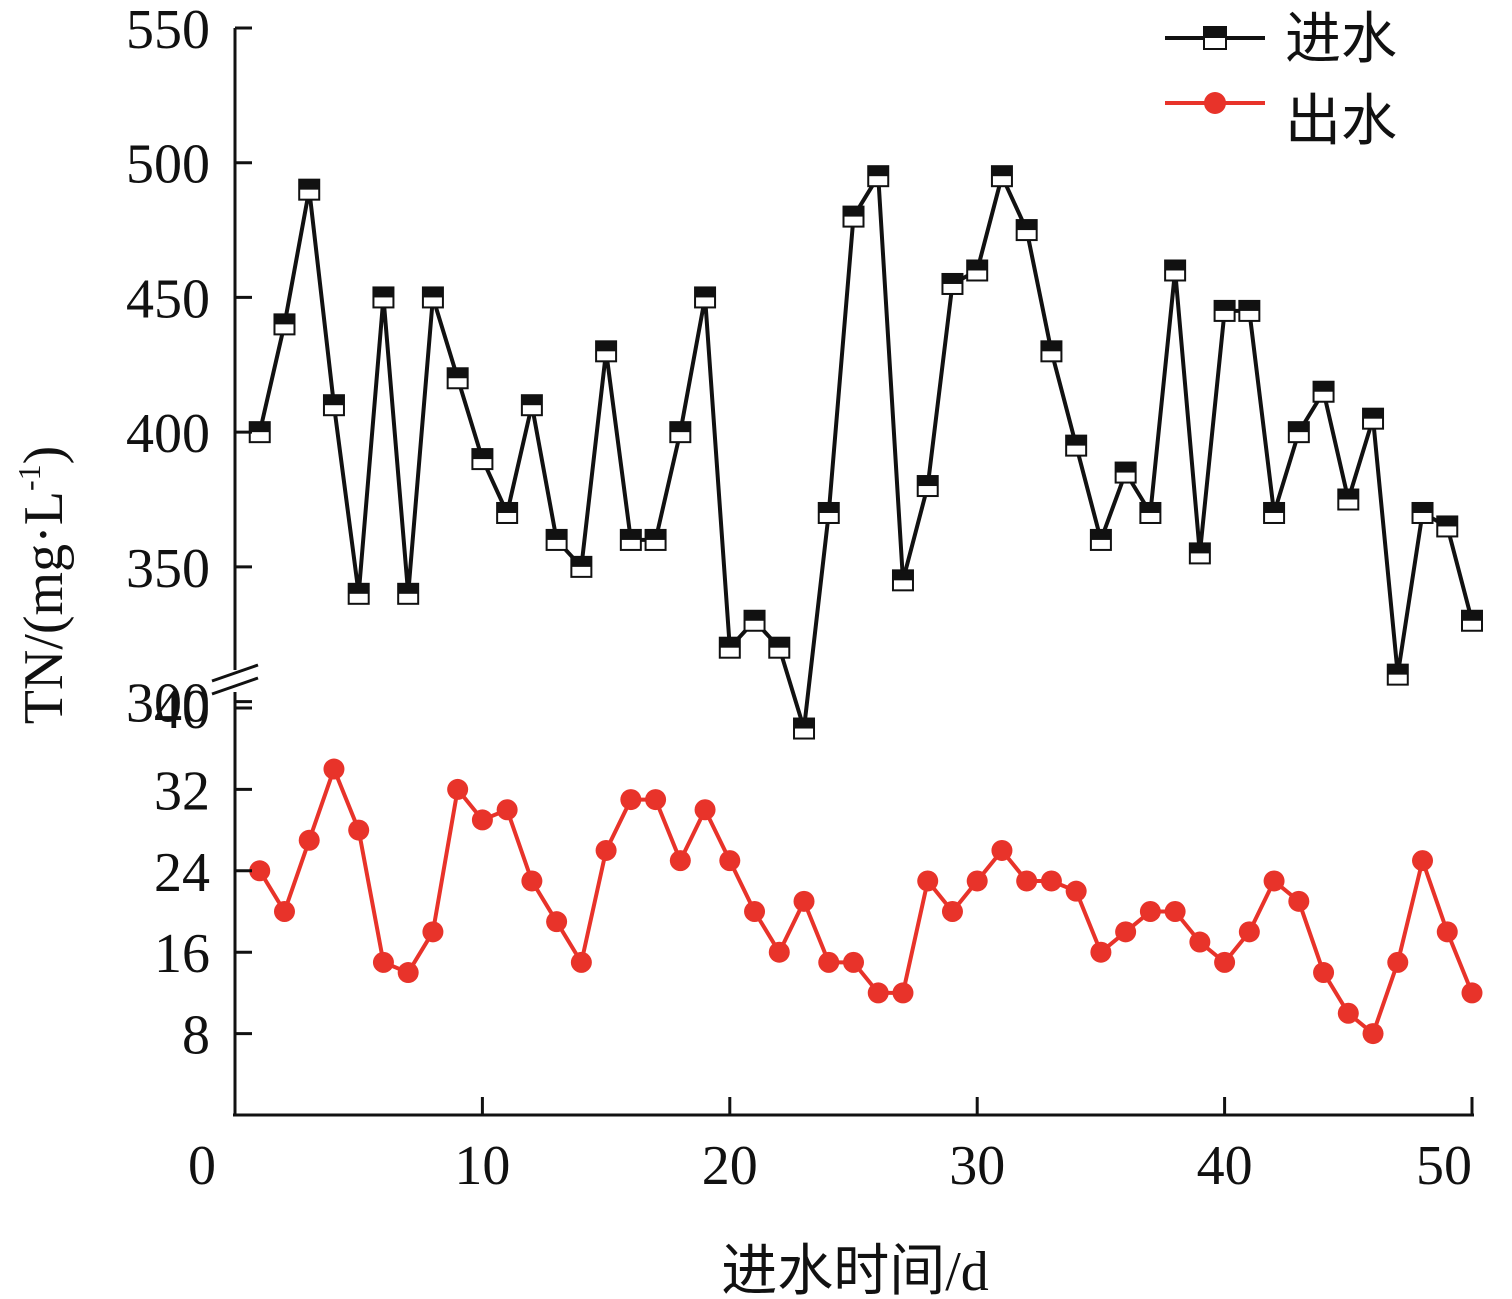  What do you see at coordinates (730, 1166) in the screenshot?
I see `x-tick-label: 20` at bounding box center [730, 1166].